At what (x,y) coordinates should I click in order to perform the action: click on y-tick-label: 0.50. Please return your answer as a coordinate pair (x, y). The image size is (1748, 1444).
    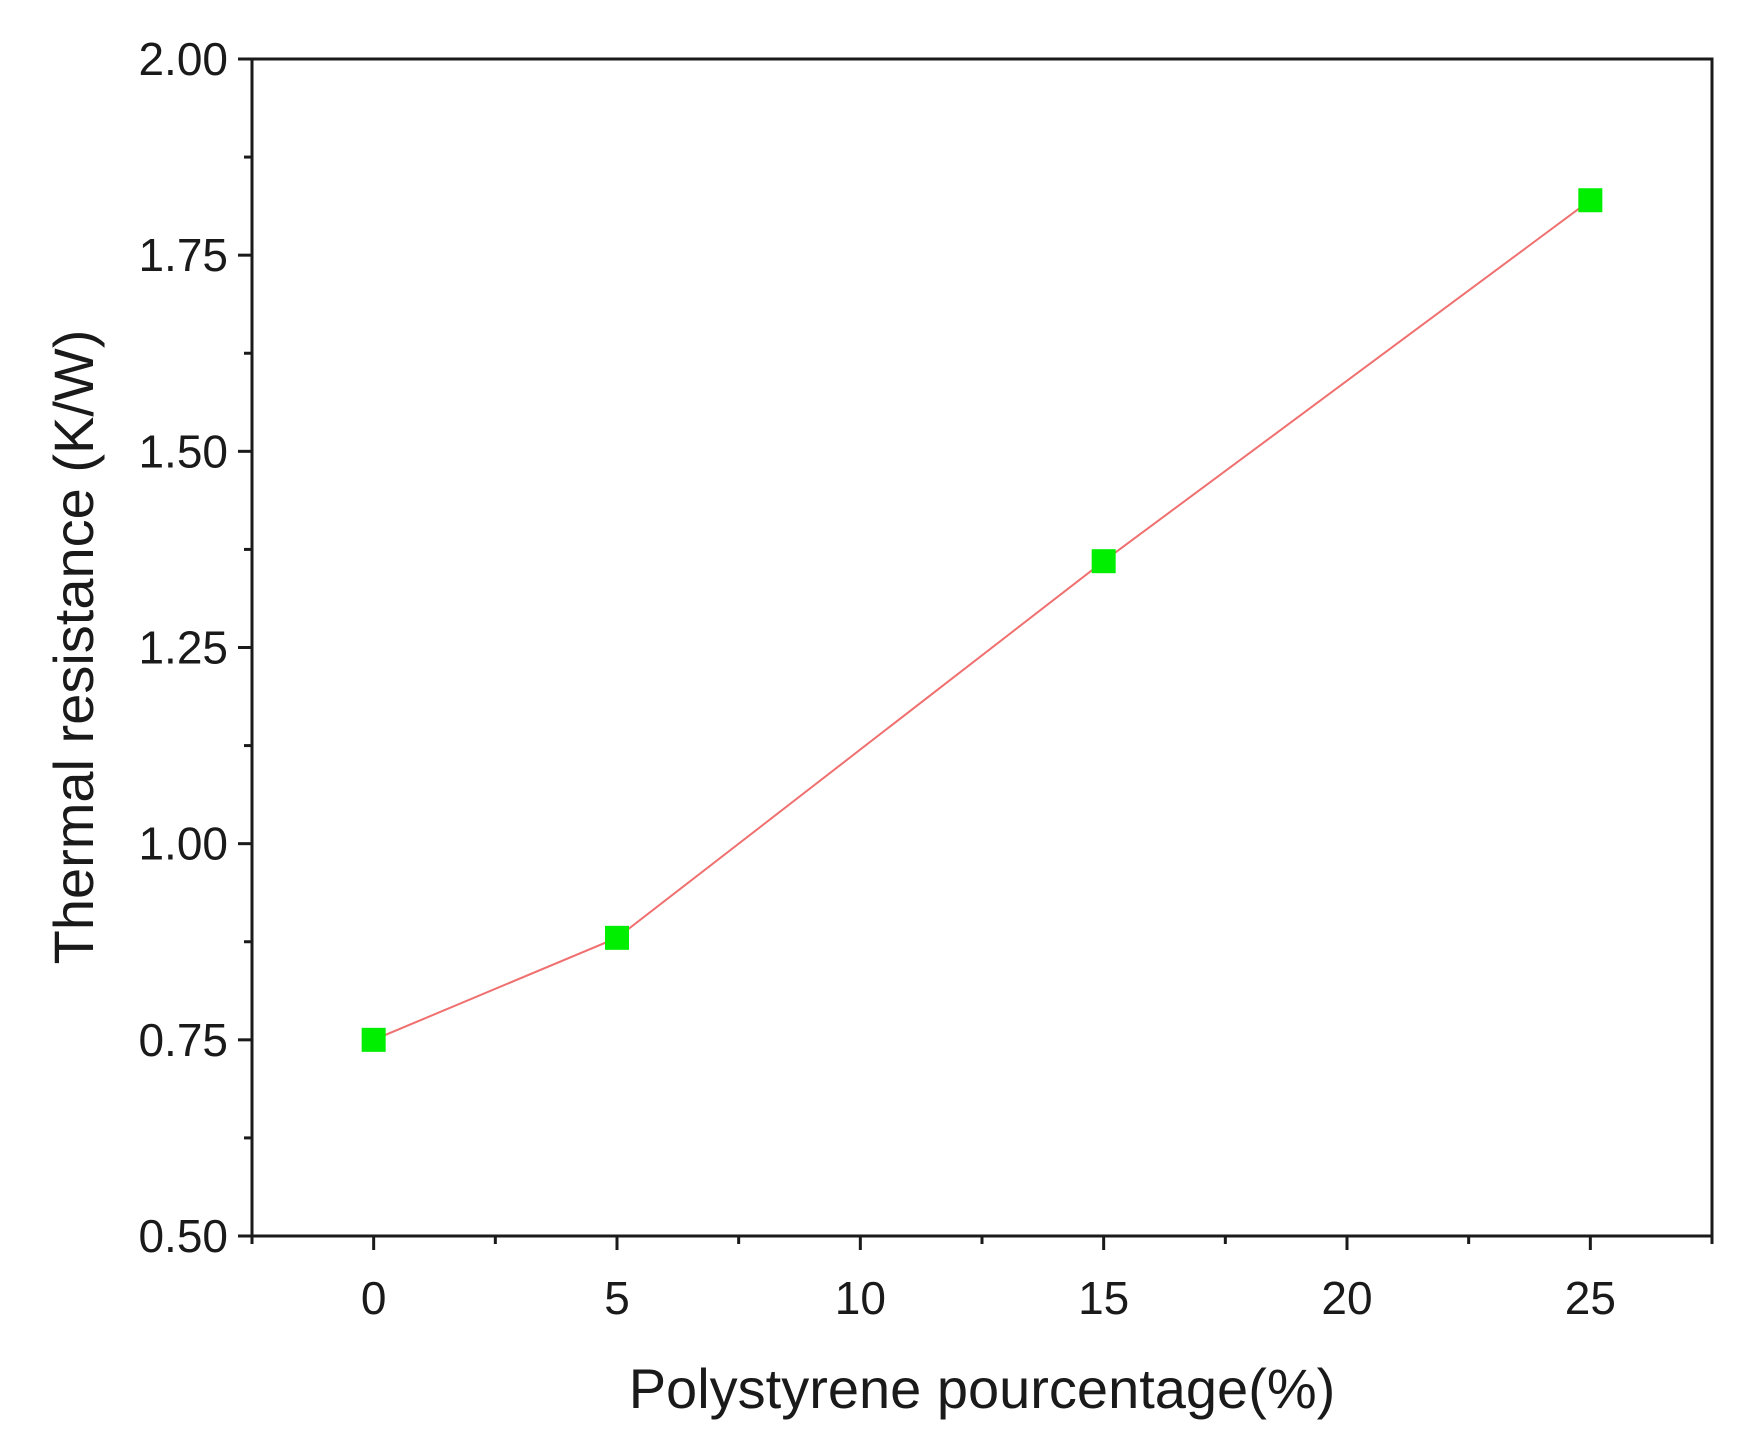
    Looking at the image, I should click on (183, 1236).